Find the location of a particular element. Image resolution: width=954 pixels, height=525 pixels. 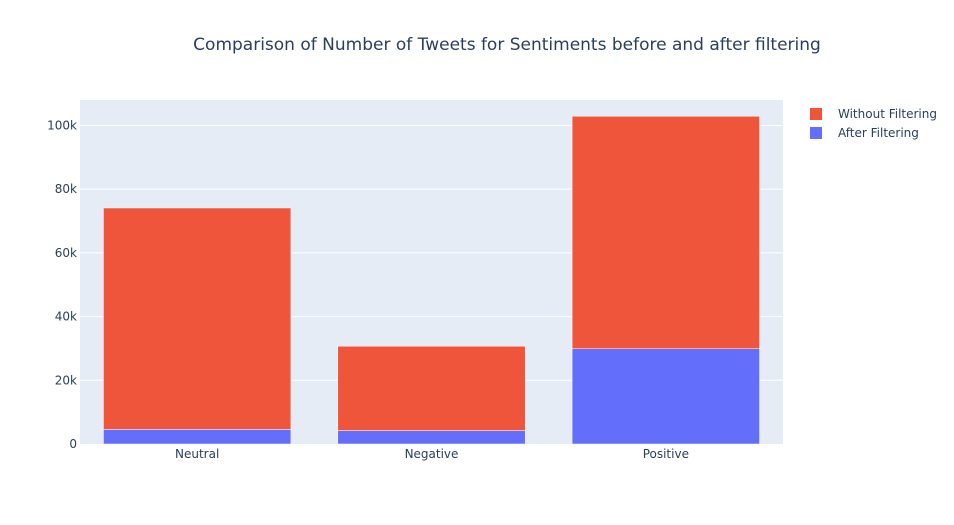

x-tick-label: Neutral is located at coordinates (197, 454).